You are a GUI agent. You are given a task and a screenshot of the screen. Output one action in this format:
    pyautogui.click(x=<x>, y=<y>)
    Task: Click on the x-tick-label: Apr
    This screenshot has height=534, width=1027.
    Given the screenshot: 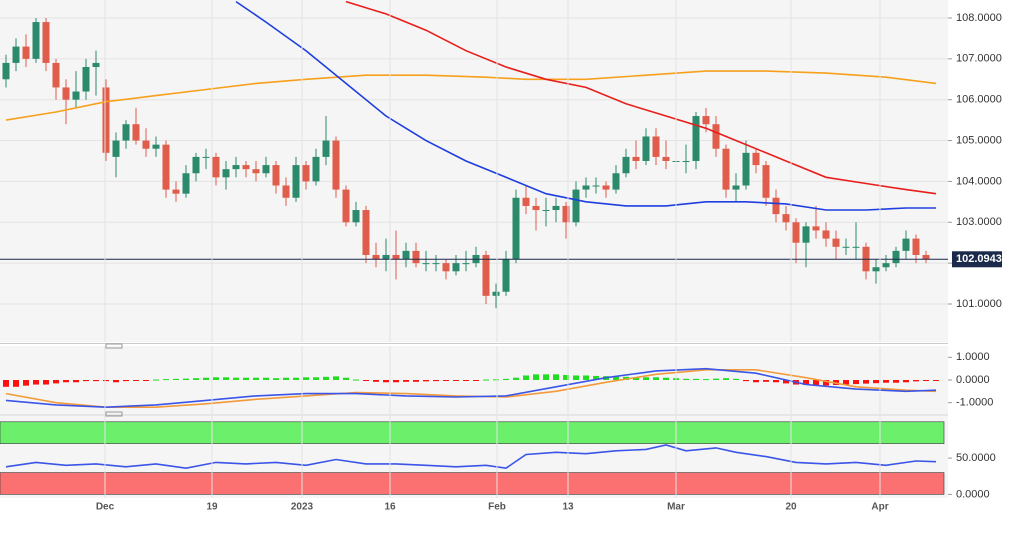 What is the action you would take?
    pyautogui.click(x=879, y=507)
    